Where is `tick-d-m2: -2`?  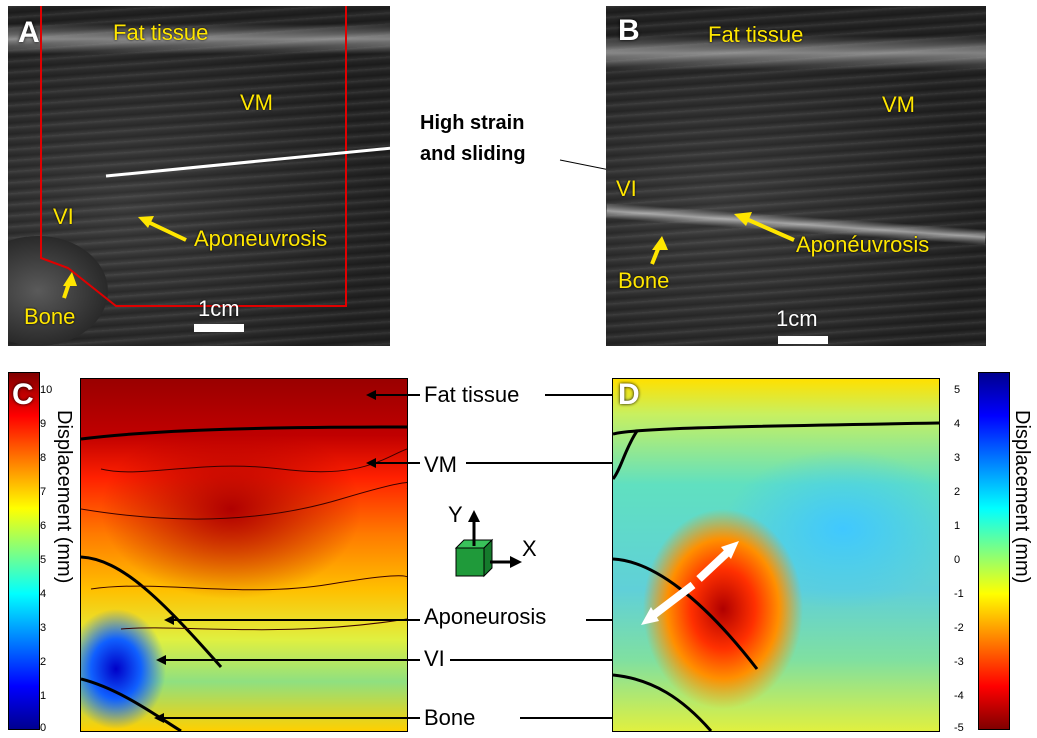
tick-d-m2: -2 is located at coordinates (959, 628).